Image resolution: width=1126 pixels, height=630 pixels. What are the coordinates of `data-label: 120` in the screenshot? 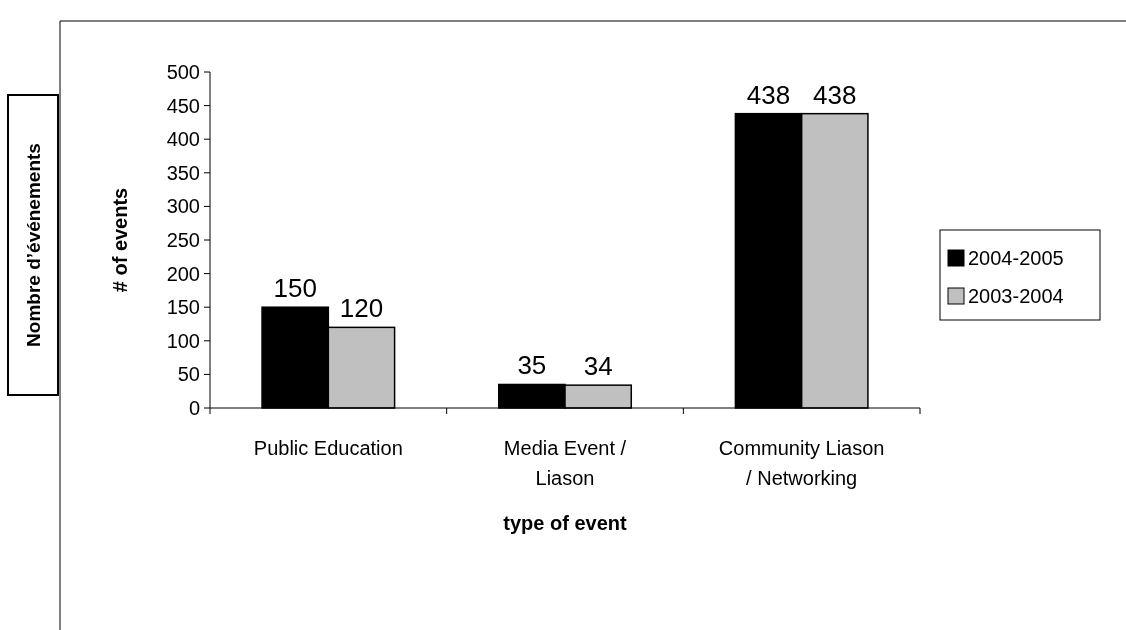 It's located at (361, 308).